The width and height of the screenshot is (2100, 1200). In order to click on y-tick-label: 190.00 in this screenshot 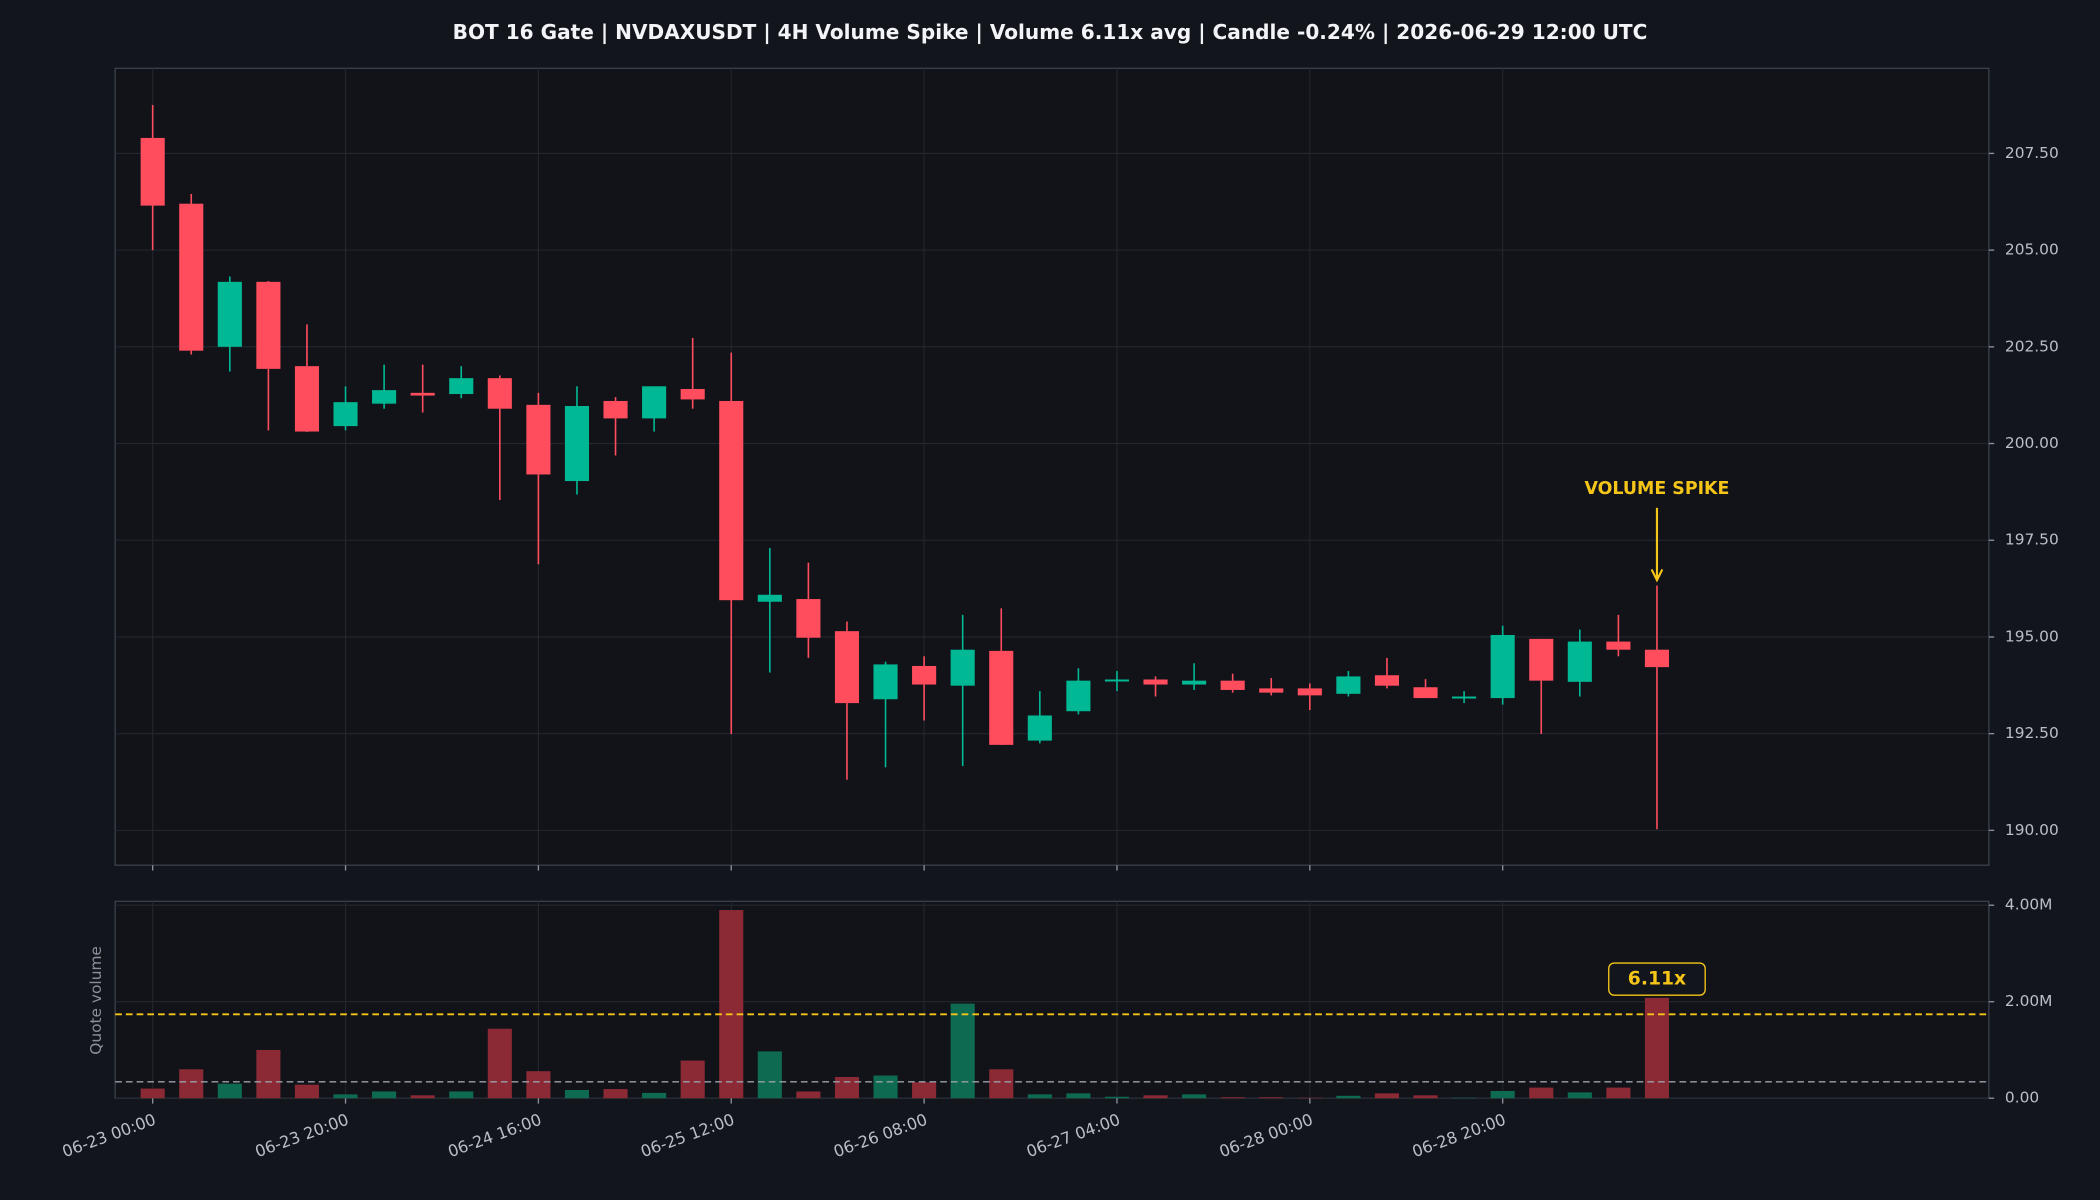, I will do `click(2032, 830)`.